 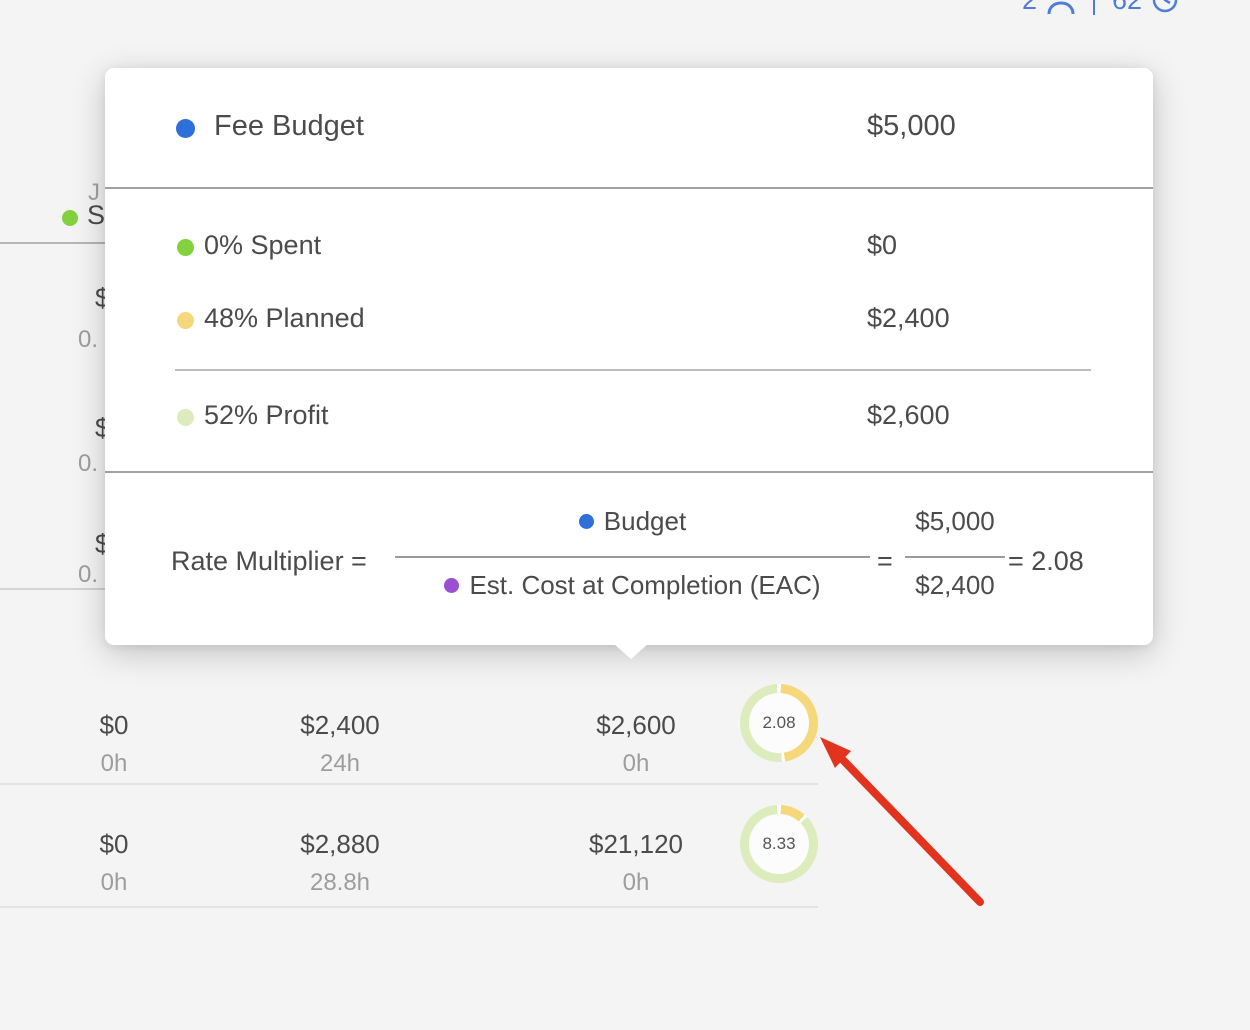 I want to click on rate-multiplier-donut: 2.08, so click(x=779, y=723).